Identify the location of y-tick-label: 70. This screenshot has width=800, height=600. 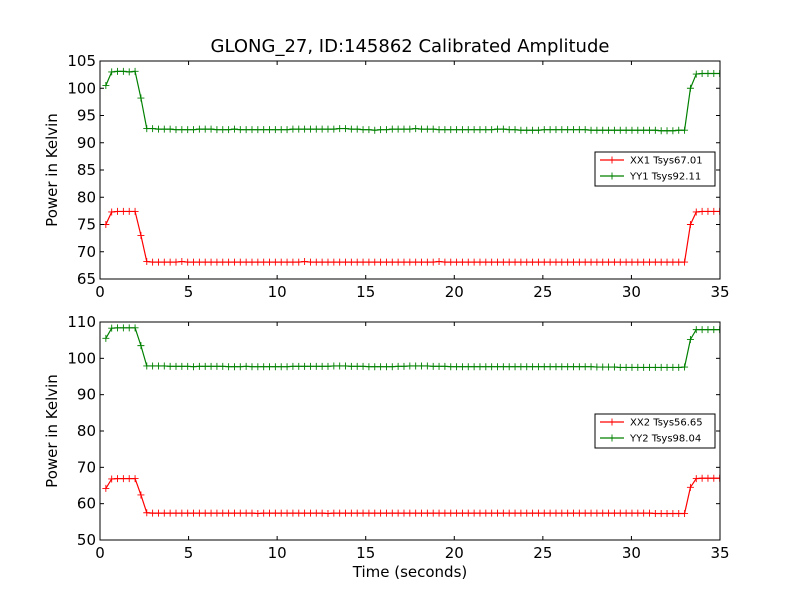
(86, 467).